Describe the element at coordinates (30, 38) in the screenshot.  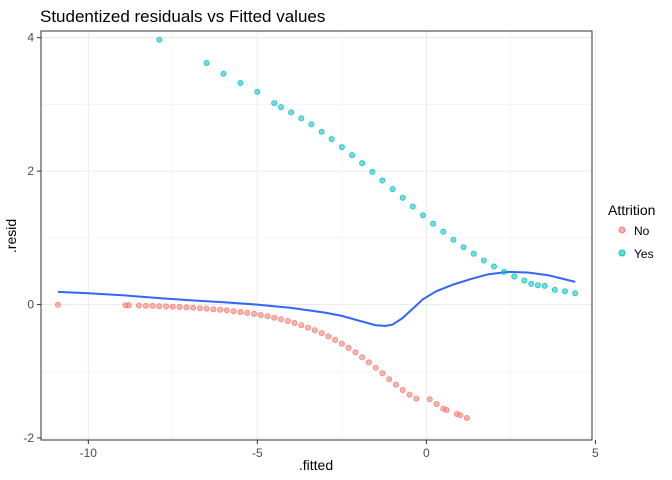
I see `y-tick-label: 4` at that location.